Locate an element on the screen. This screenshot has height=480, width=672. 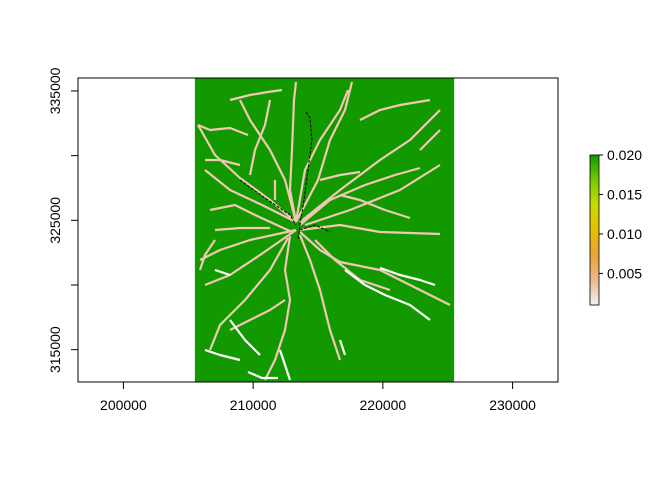
color-legend: 0.005 0.010 0.015 0.020 is located at coordinates (615, 226).